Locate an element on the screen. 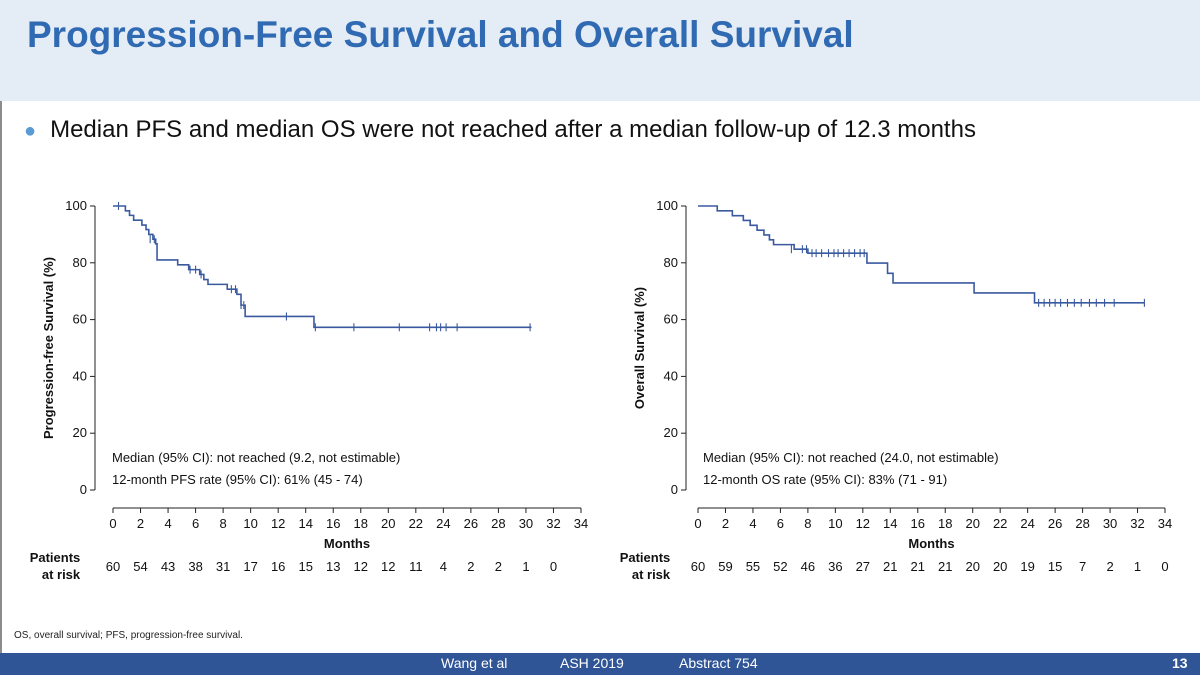  chart2-x-tick-label: 26 is located at coordinates (1055, 523).